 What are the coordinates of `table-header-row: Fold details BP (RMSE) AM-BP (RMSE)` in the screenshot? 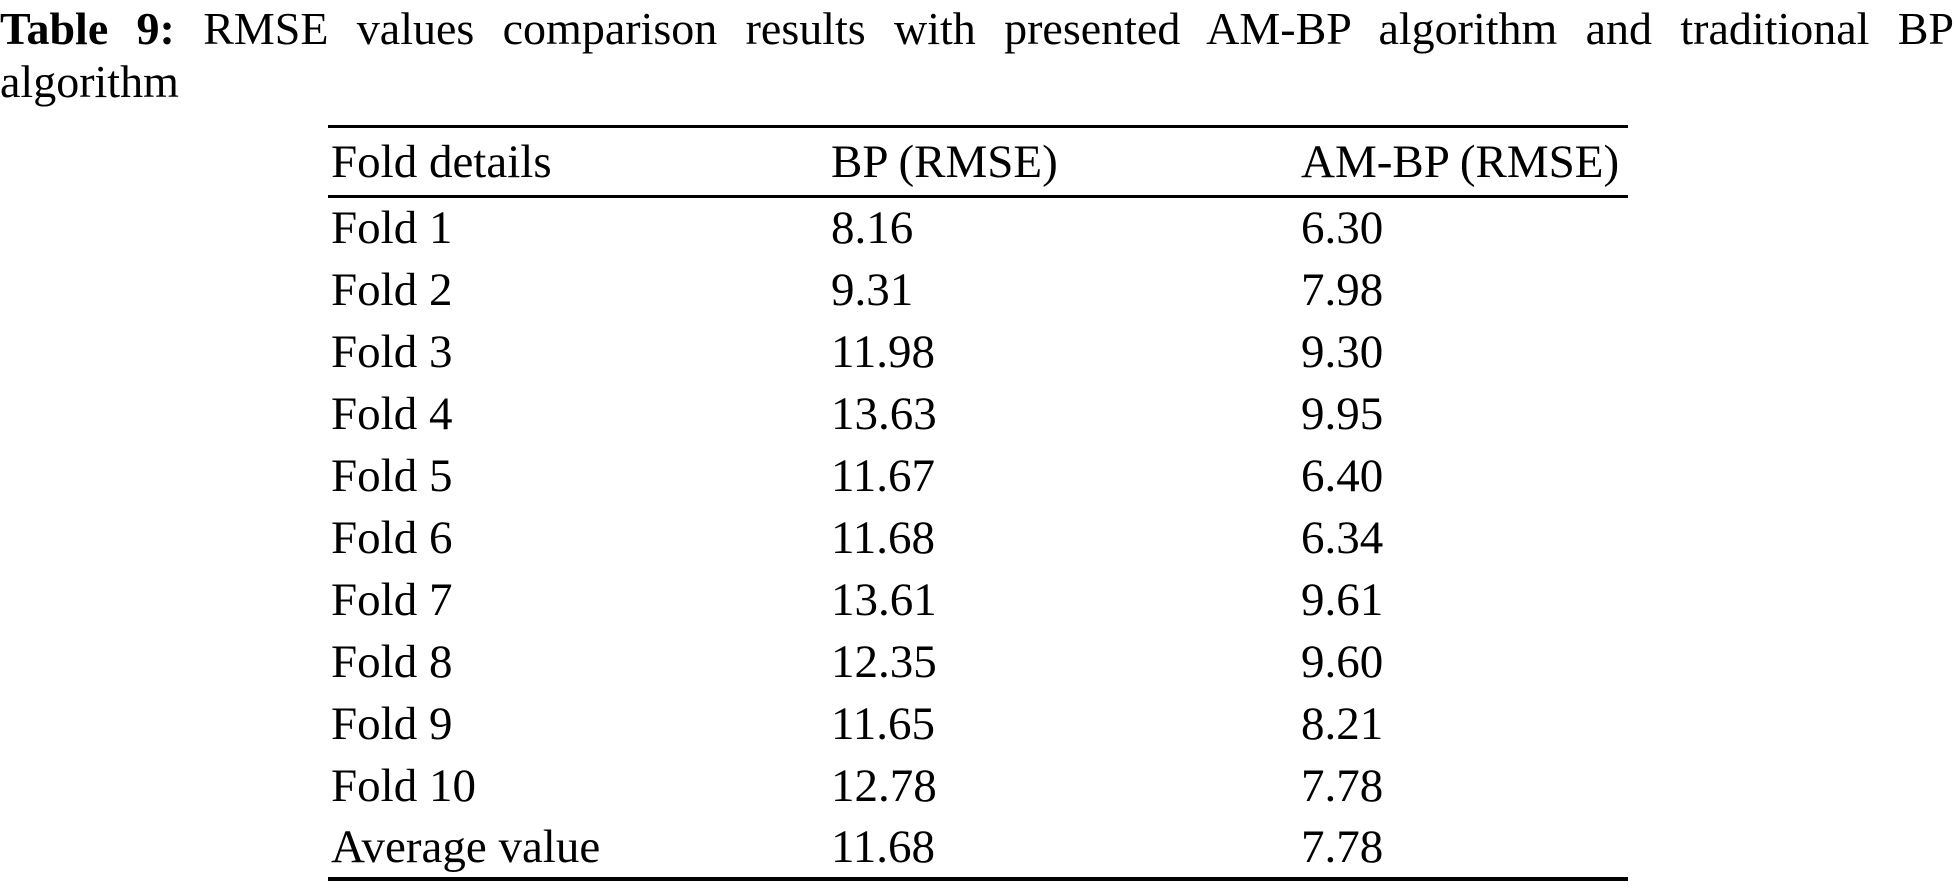 It's located at (978, 161).